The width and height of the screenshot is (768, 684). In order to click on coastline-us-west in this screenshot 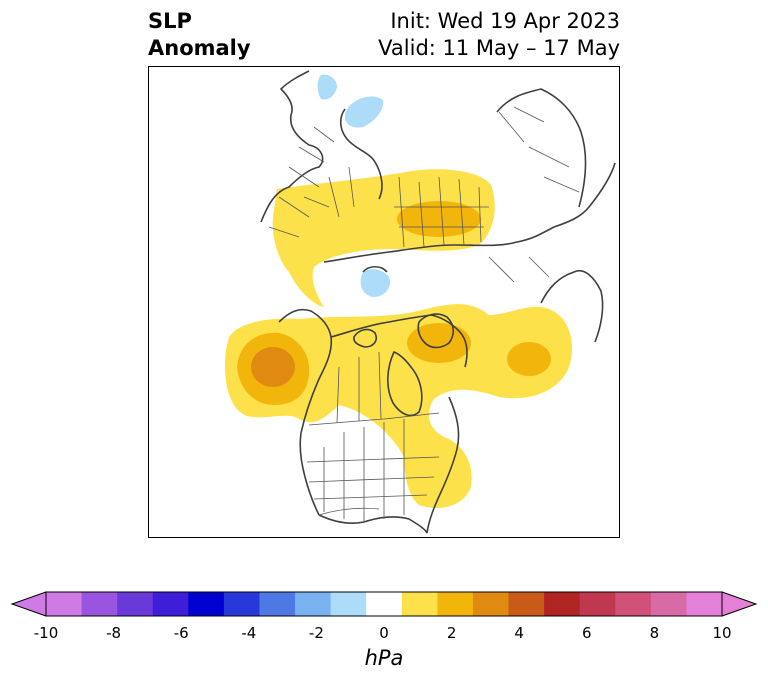, I will do `click(309, 474)`.